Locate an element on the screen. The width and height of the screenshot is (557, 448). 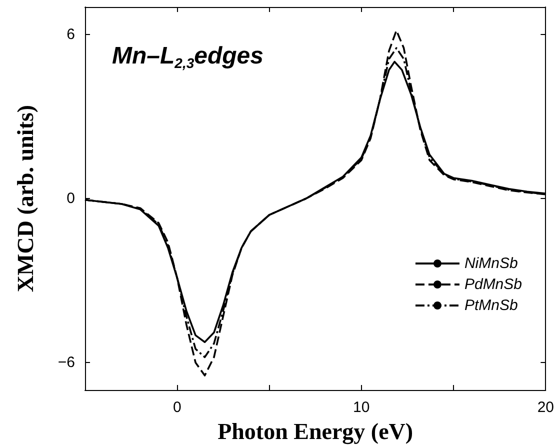
y-tick-label: 6 is located at coordinates (70, 34).